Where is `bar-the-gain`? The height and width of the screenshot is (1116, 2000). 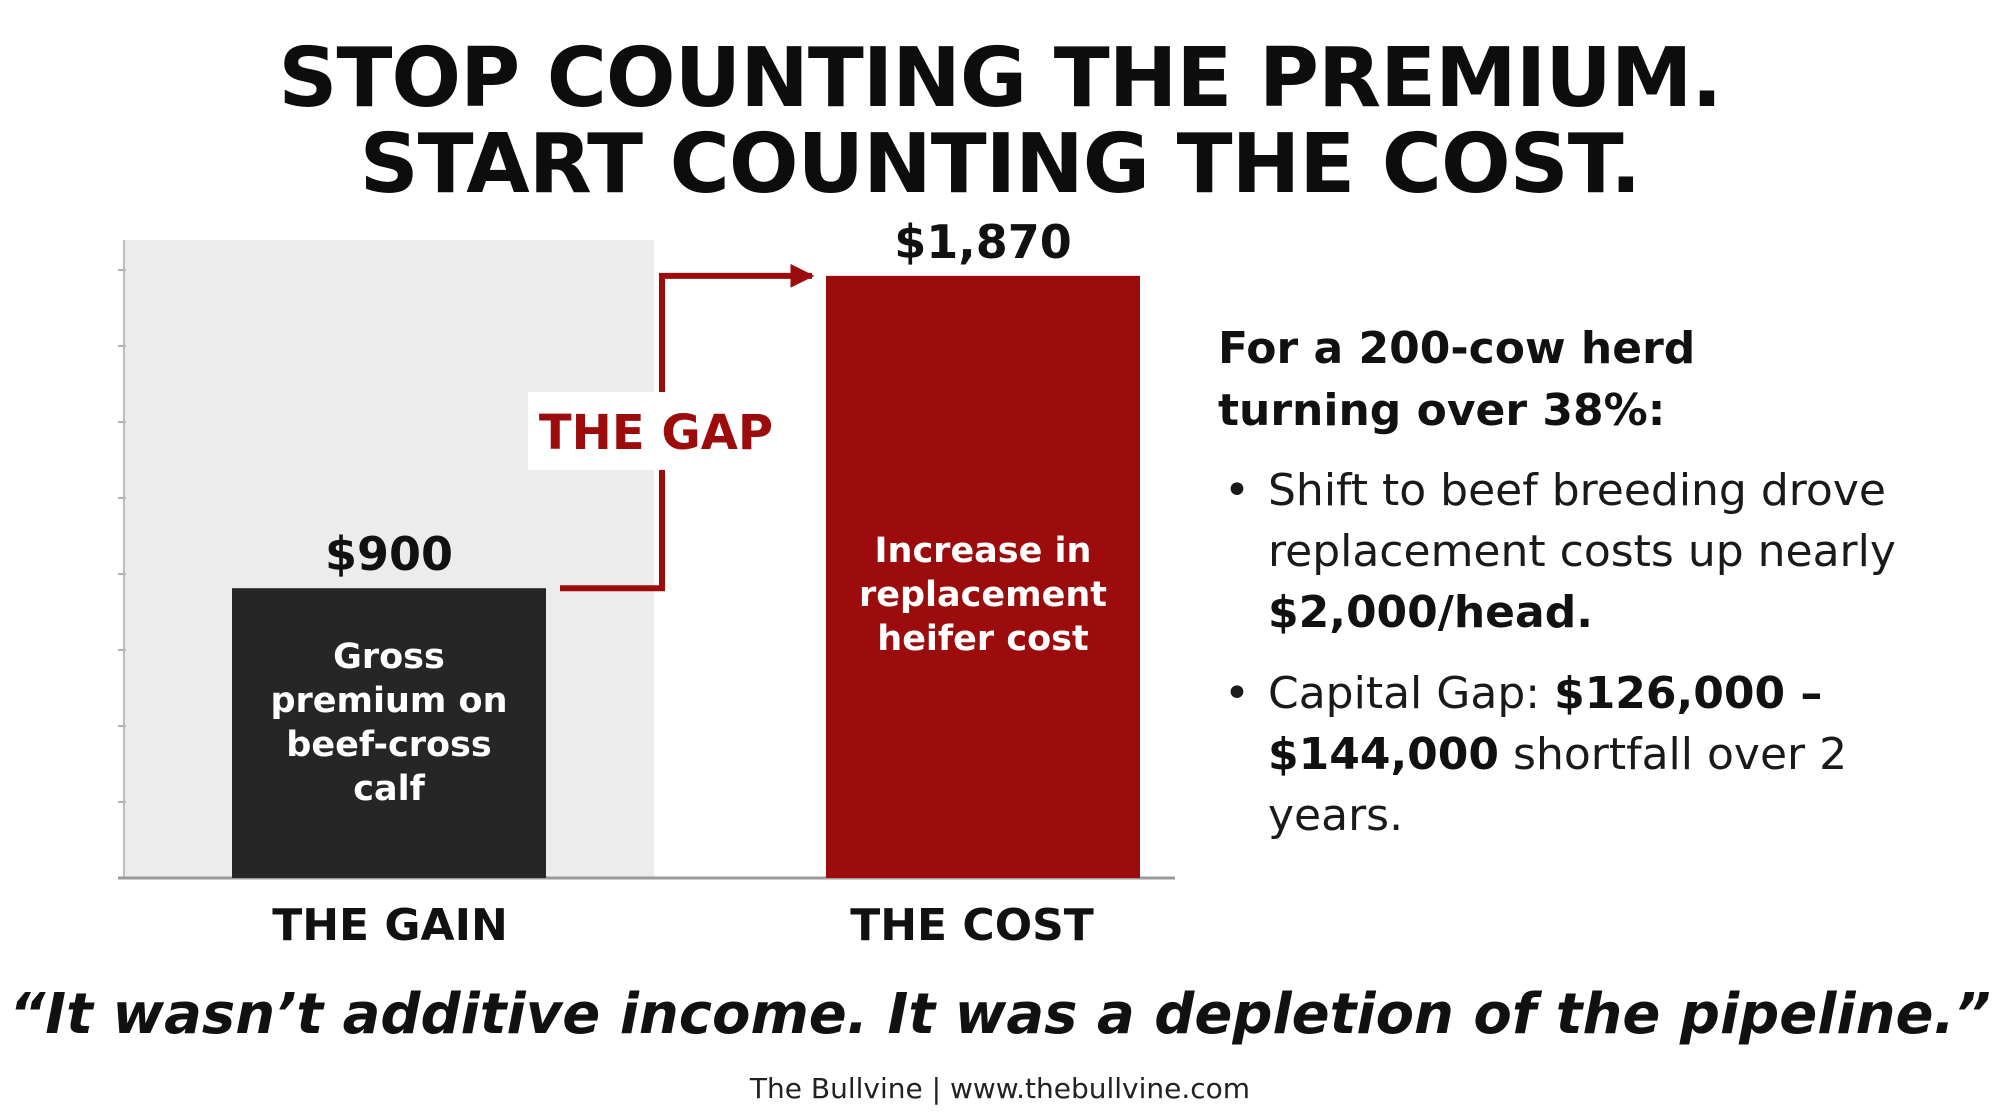 bar-the-gain is located at coordinates (389, 733).